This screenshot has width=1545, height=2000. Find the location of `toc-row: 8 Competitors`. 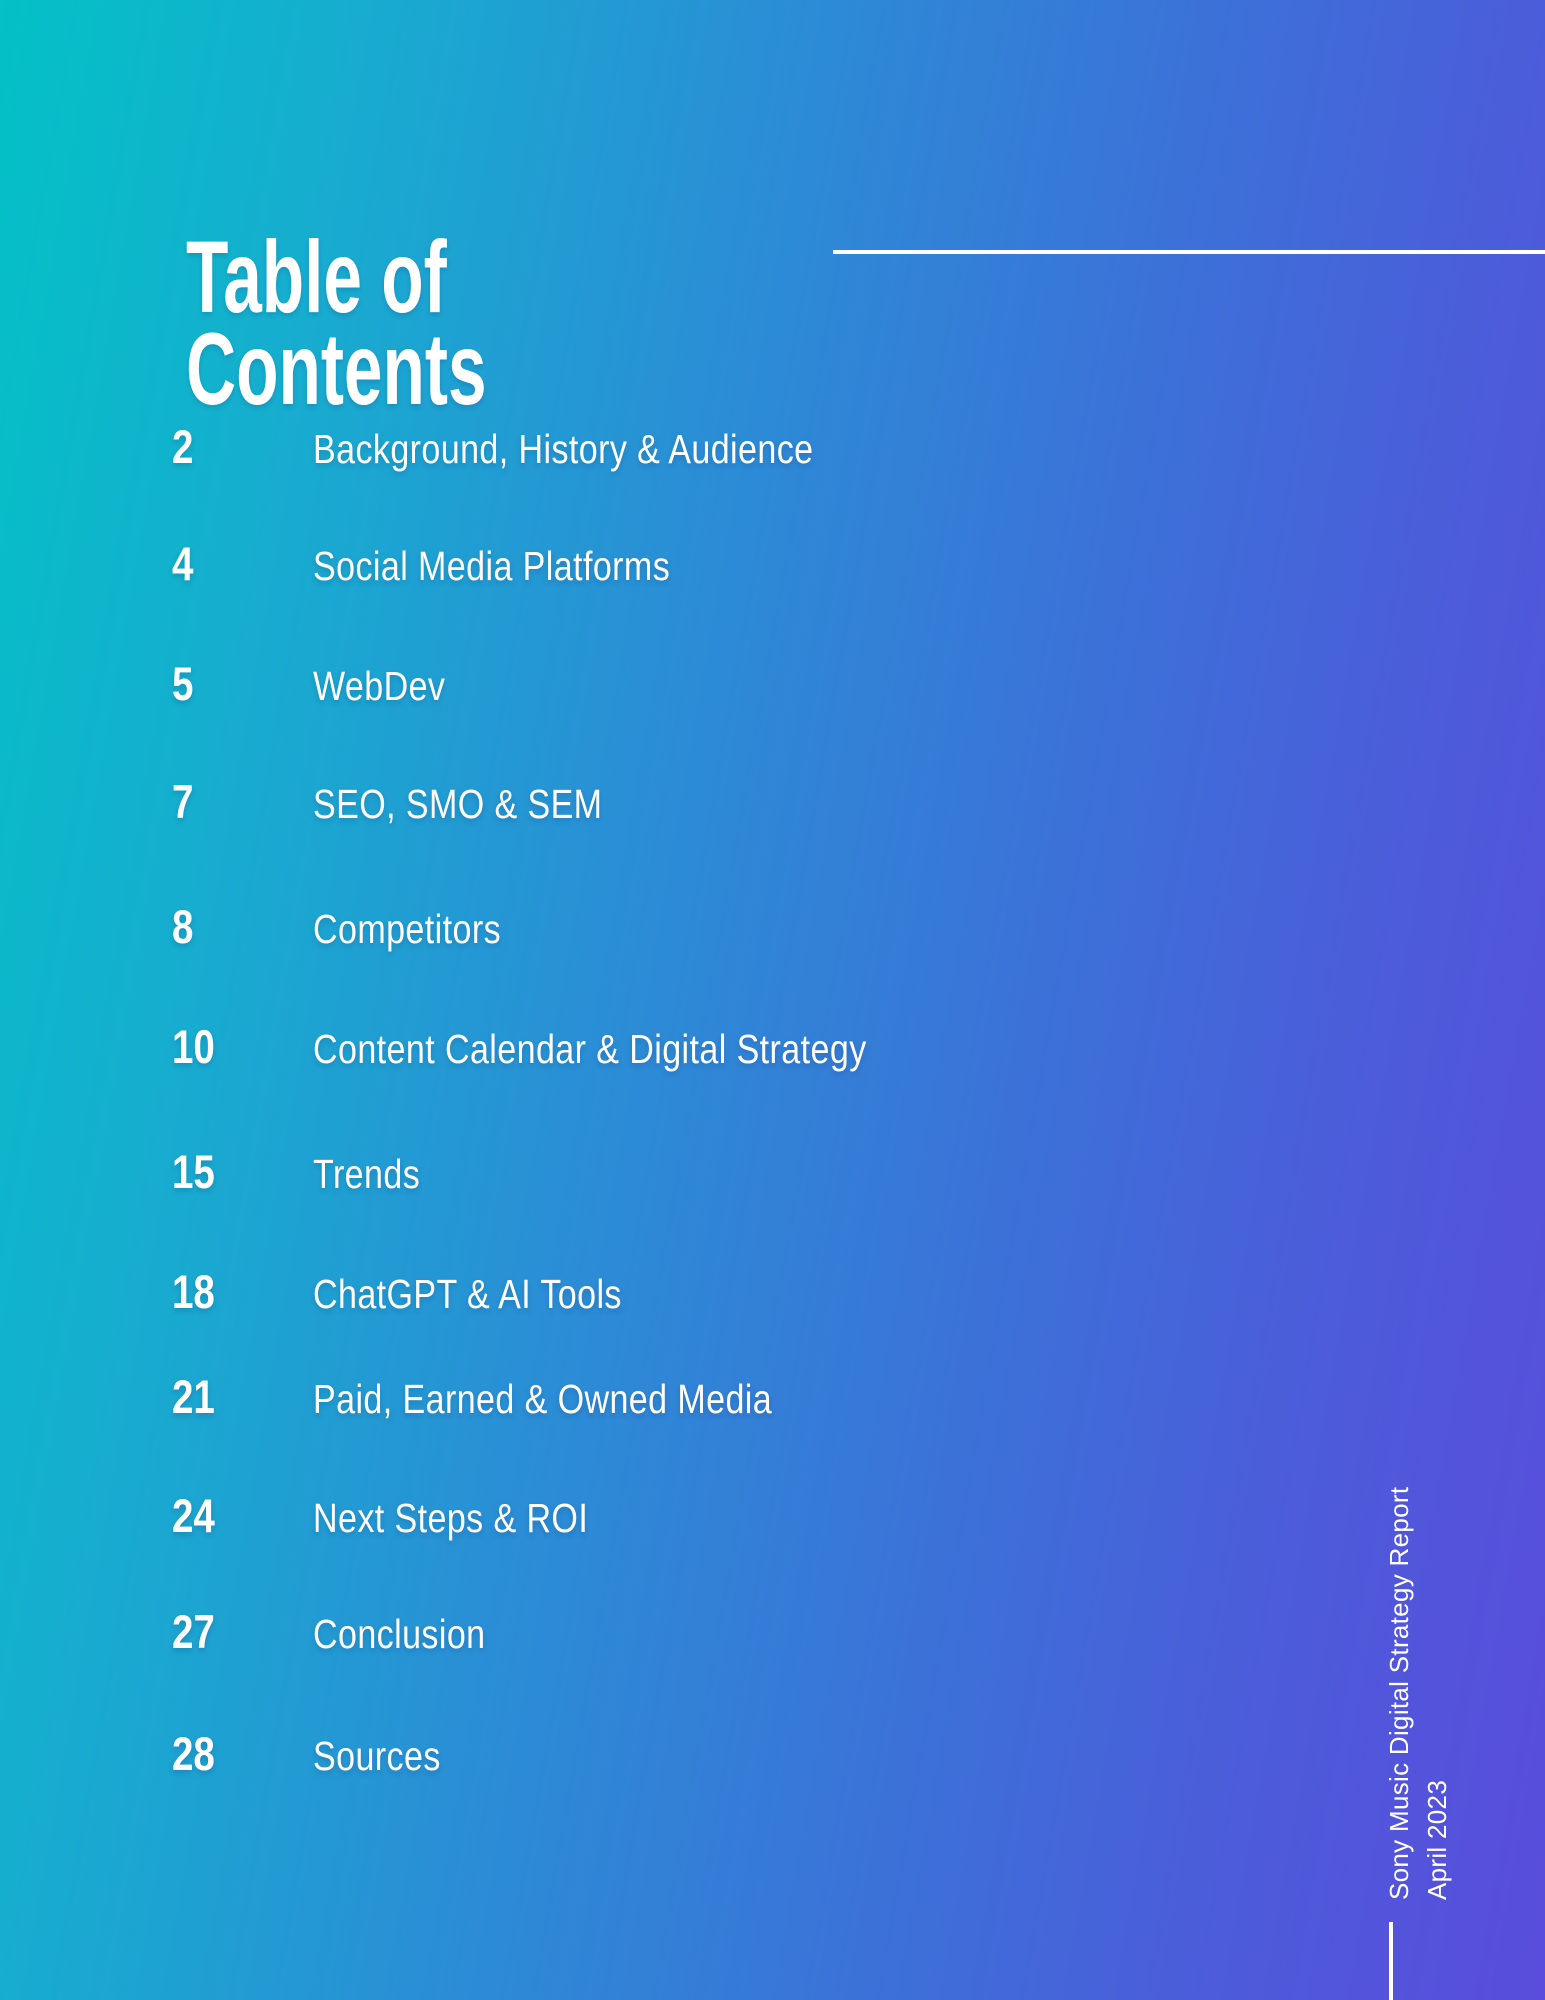

toc-row: 8 Competitors is located at coordinates (356, 928).